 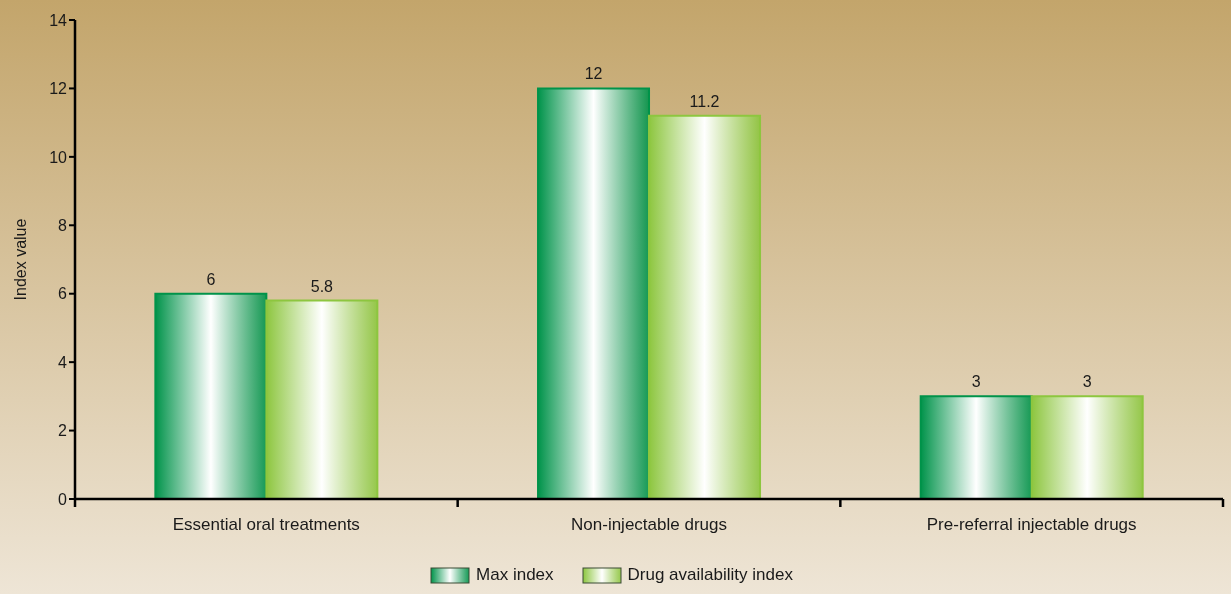 I want to click on data-label: 5.8, so click(x=322, y=286).